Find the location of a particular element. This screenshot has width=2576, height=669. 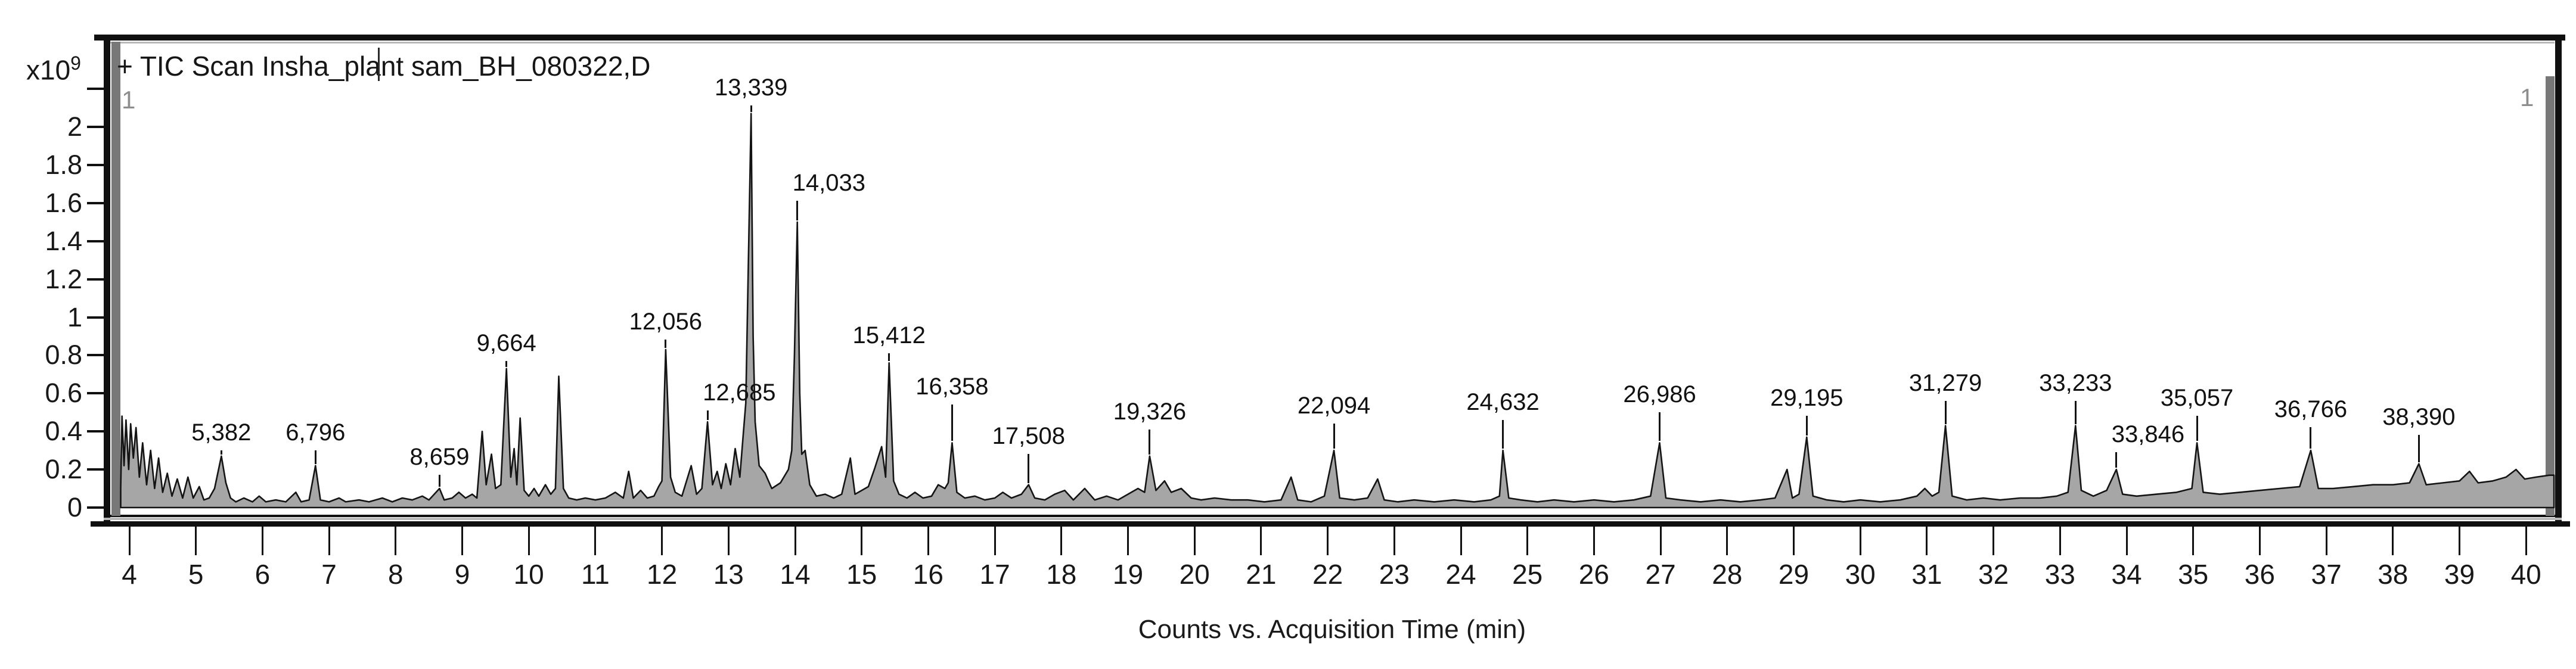

y-axis-tick-label: 1 is located at coordinates (74, 316).